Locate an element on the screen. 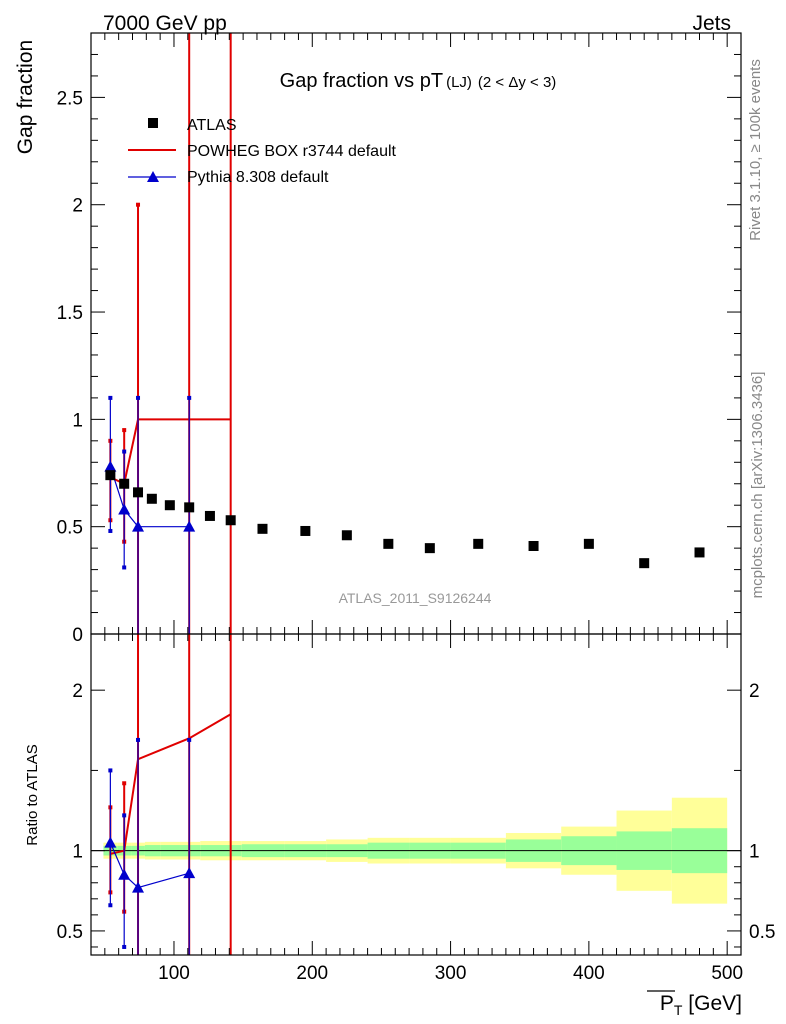  ratio-pythia-line is located at coordinates (149, 865).